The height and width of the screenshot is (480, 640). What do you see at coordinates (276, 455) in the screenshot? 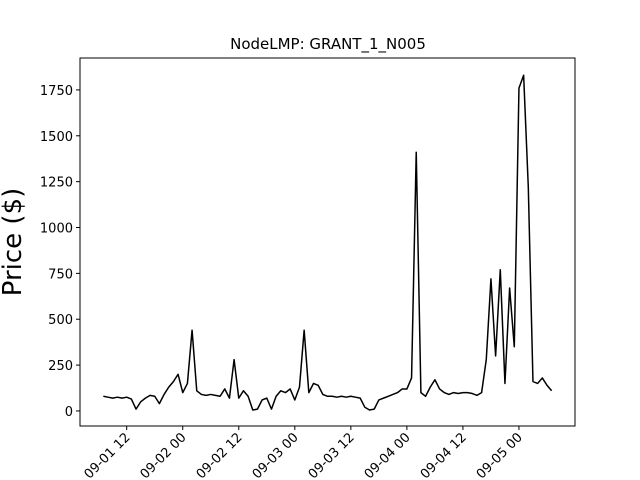
I see `x-tick-label: 09-03 00` at bounding box center [276, 455].